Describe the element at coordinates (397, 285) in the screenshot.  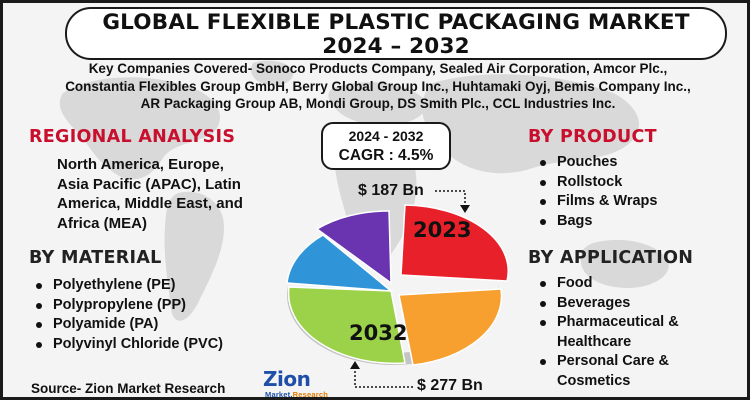
I see `pie-graphic: 2023 2032` at that location.